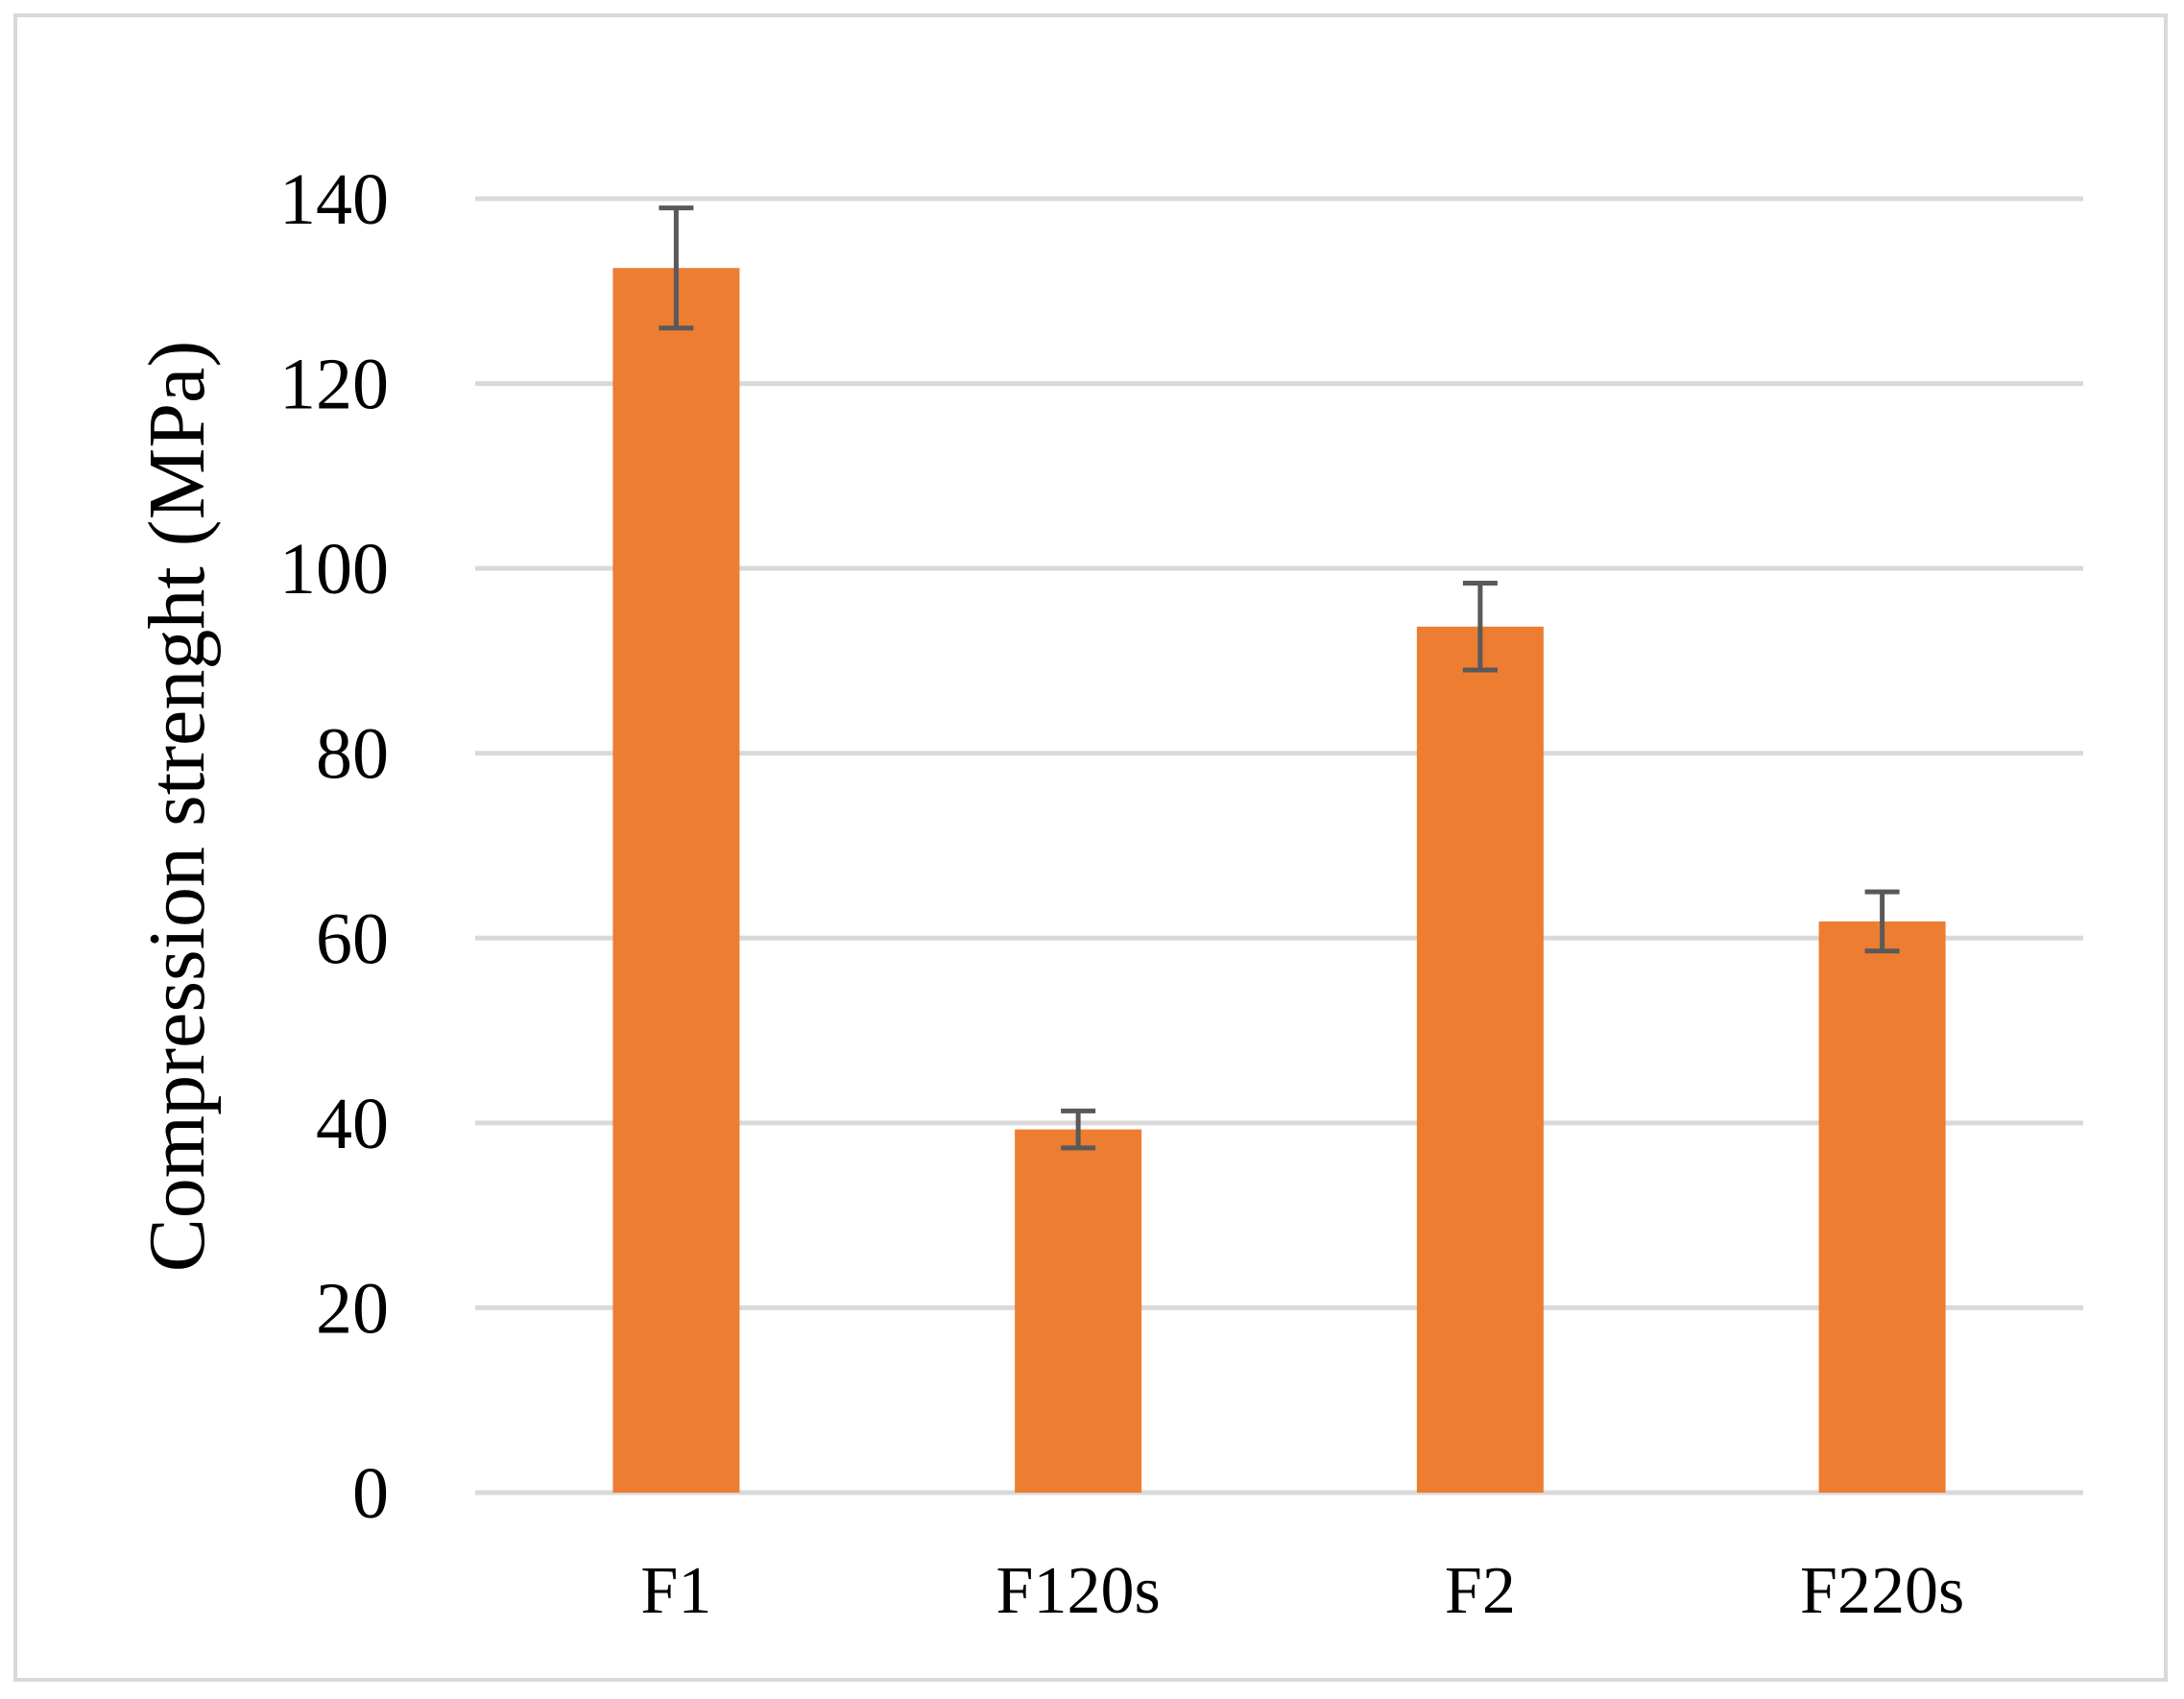 This screenshot has width=2184, height=1699. What do you see at coordinates (1480, 1591) in the screenshot?
I see `x-category-label-F2: F2` at bounding box center [1480, 1591].